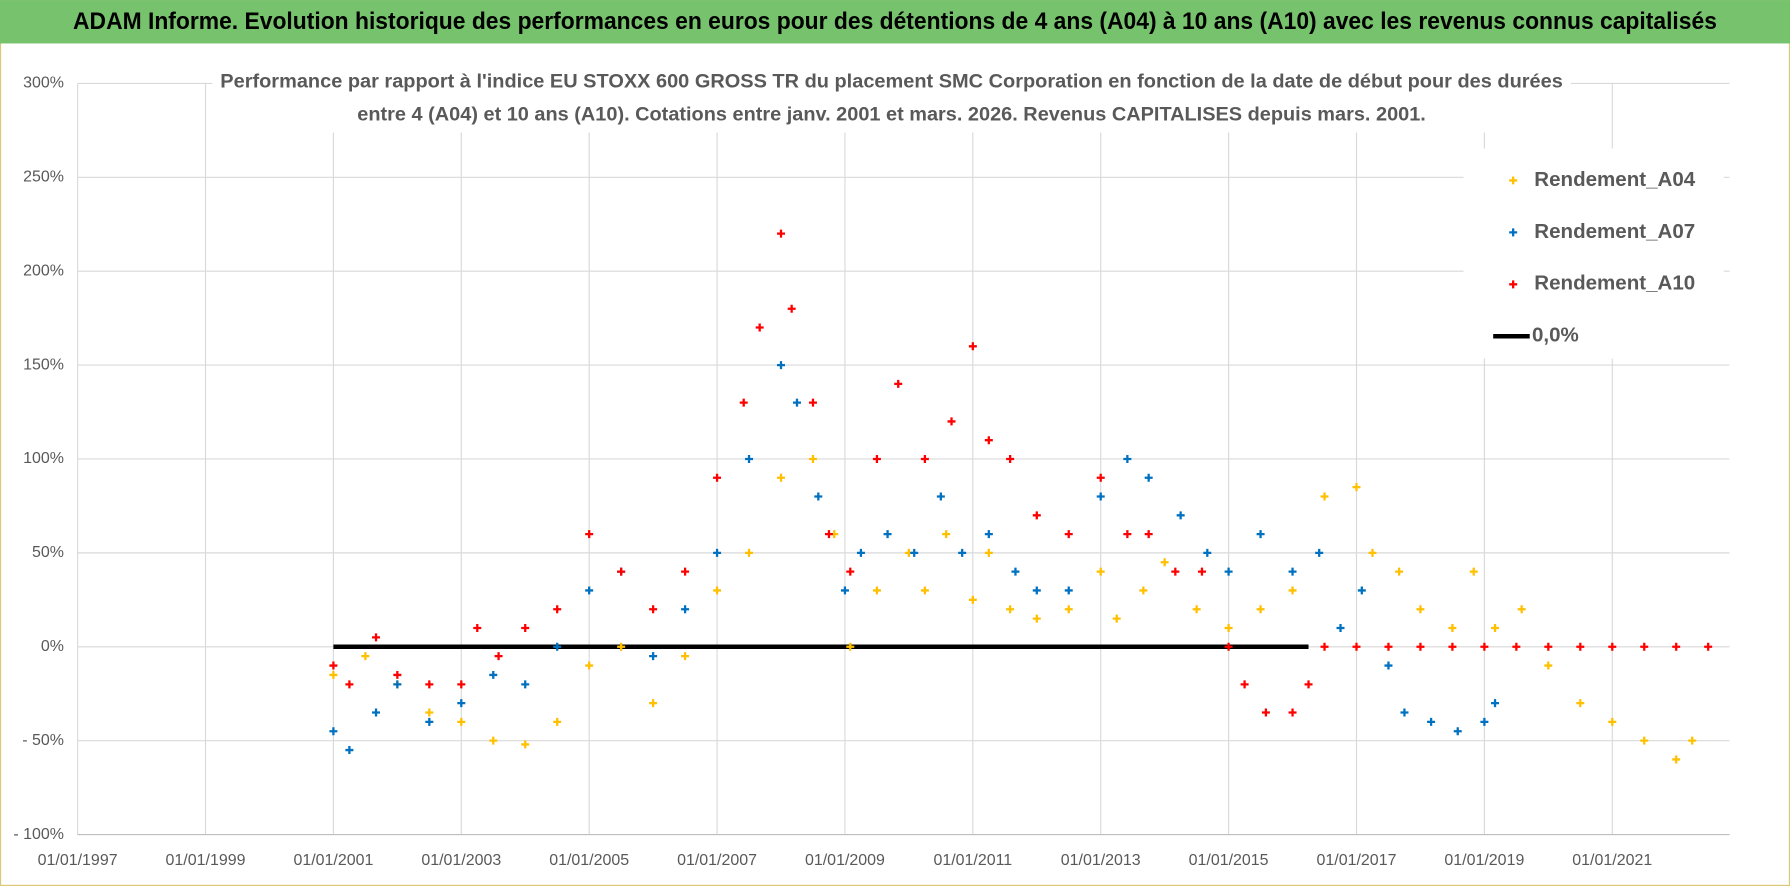  I want to click on x-tick-label: 01/01/1997, so click(78, 860).